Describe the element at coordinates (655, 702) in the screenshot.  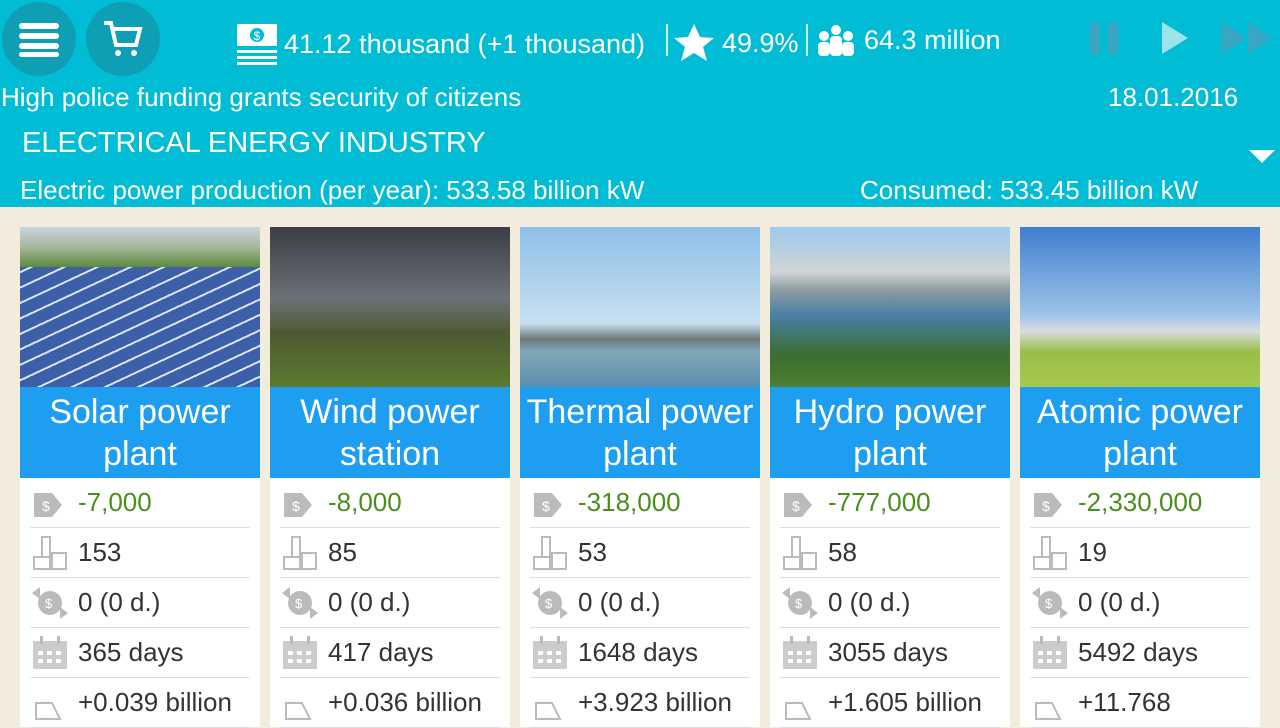
I see `plant-output: +3.923 billion` at that location.